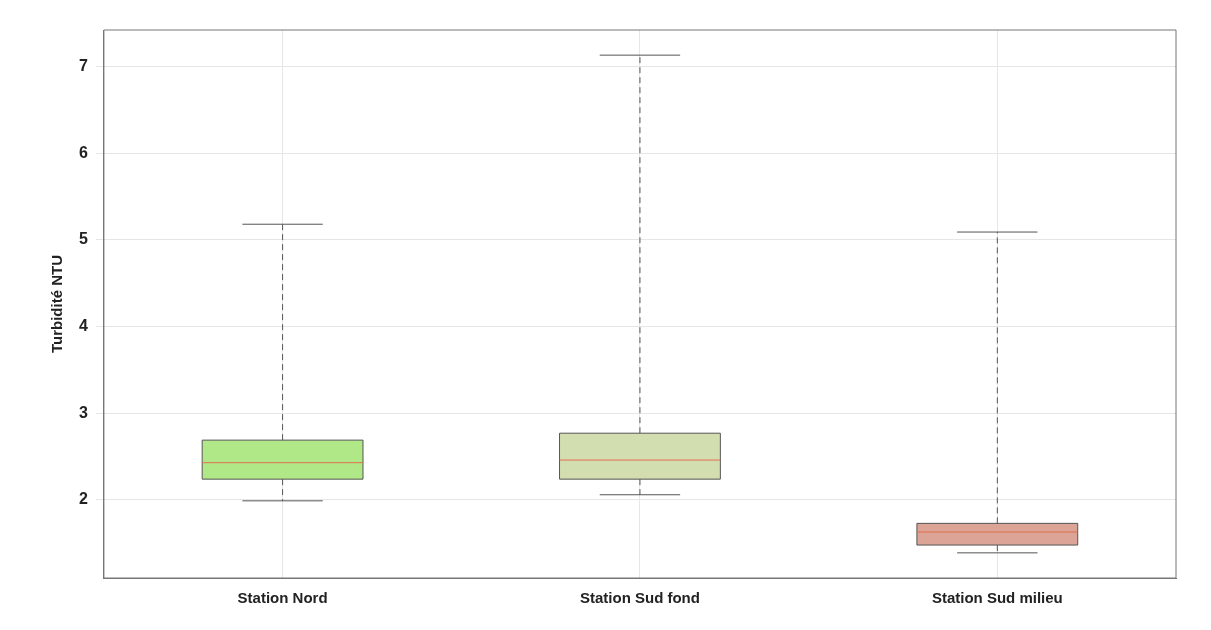 The height and width of the screenshot is (630, 1211). I want to click on y-tick-label: 5, so click(83, 239).